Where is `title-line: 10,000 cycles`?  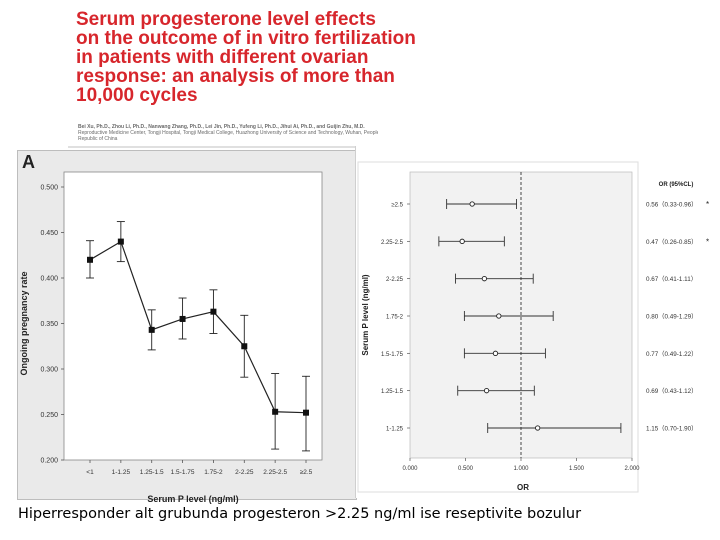 title-line: 10,000 cycles is located at coordinates (137, 95).